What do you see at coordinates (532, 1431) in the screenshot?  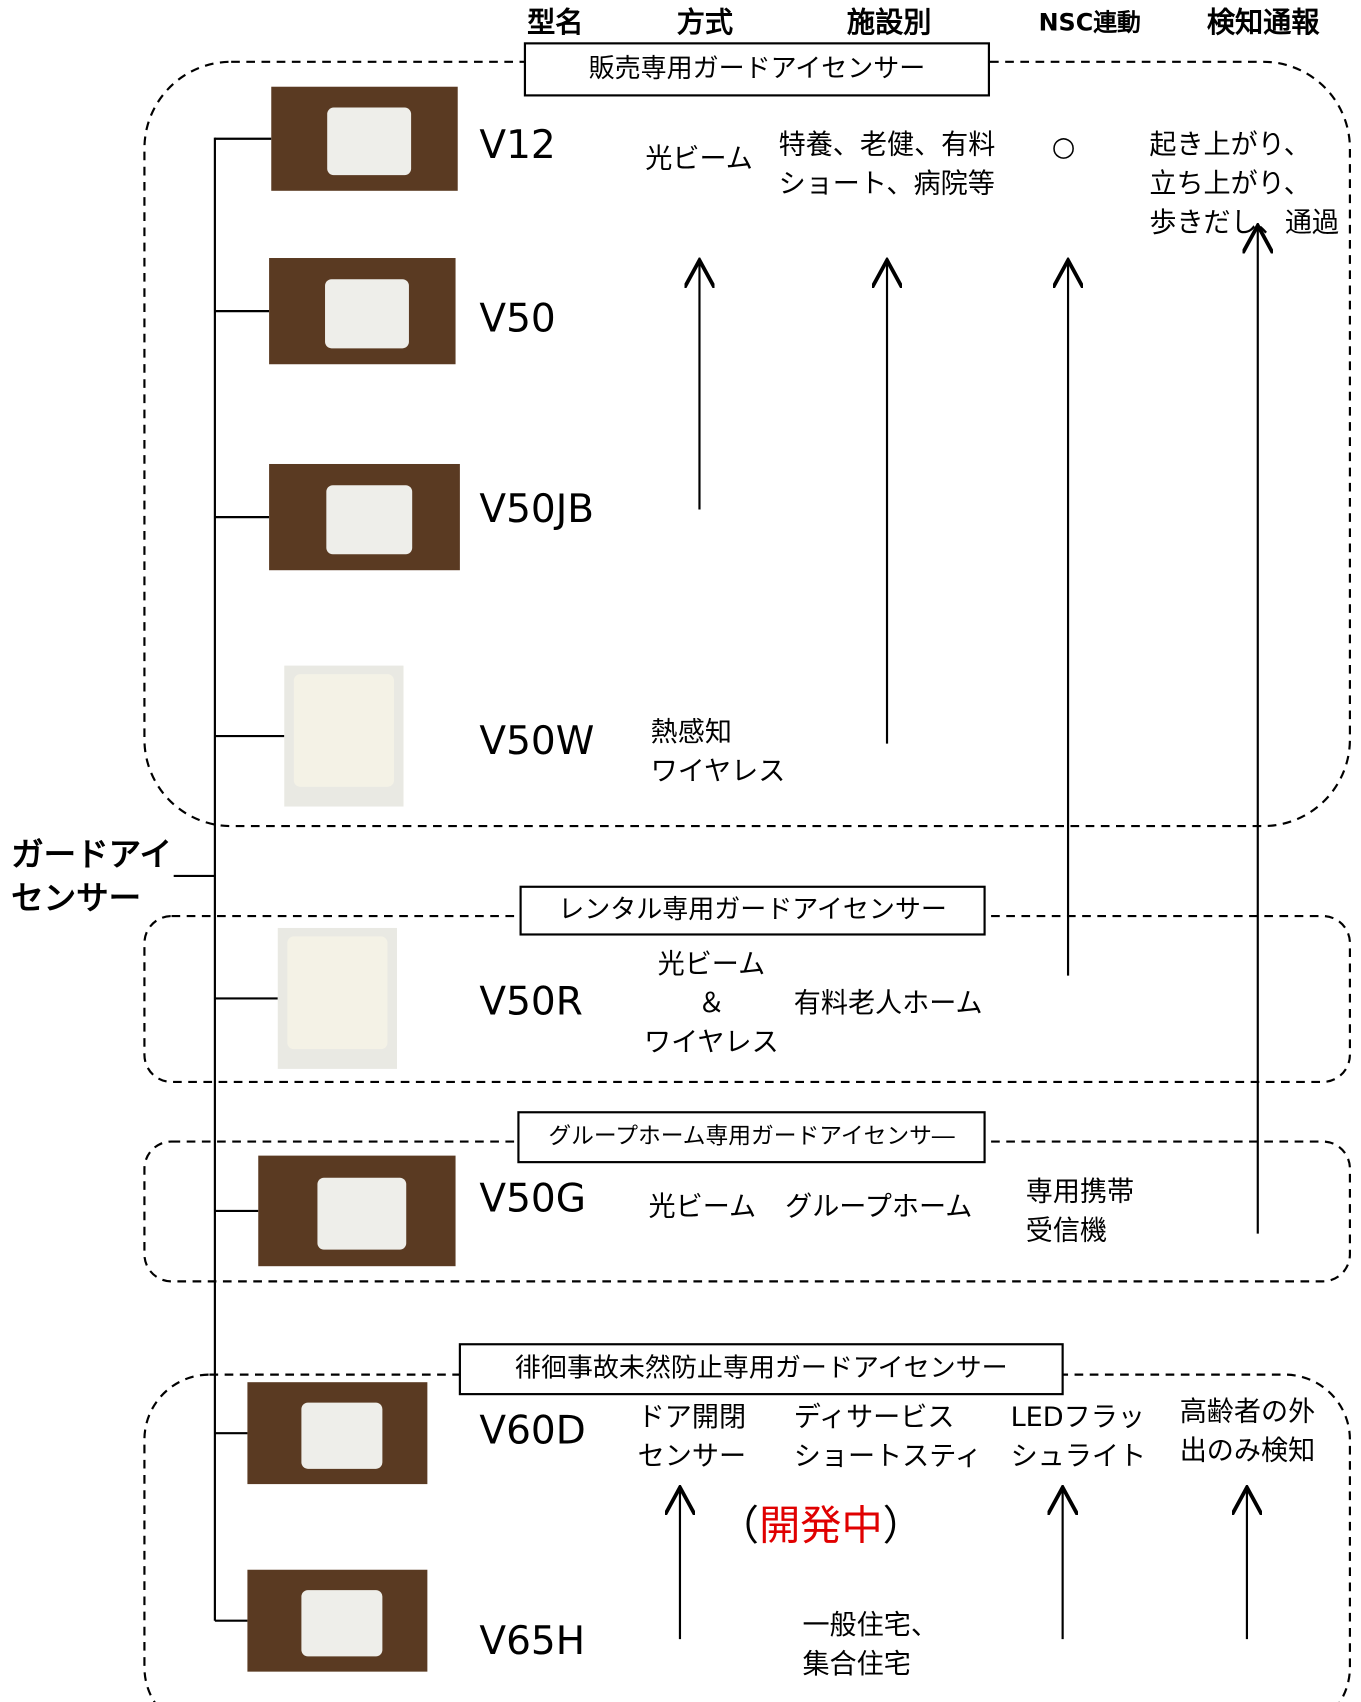 I see `model-name: V60D` at bounding box center [532, 1431].